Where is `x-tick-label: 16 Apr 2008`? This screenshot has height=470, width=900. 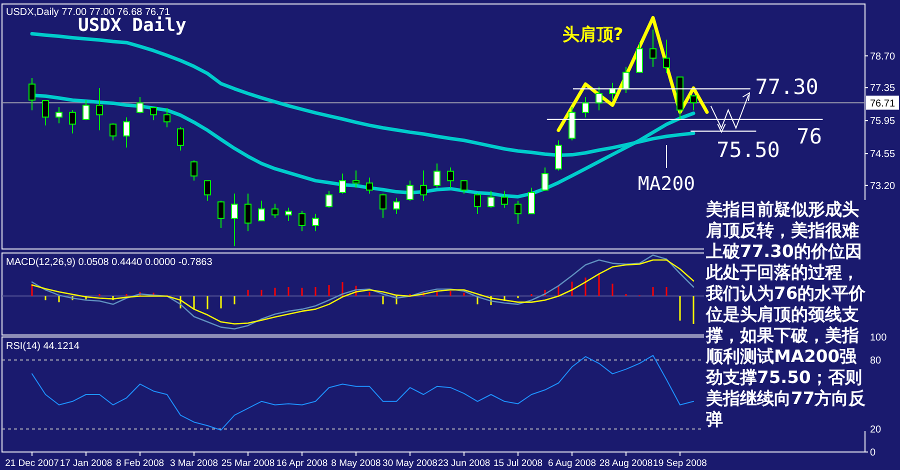 x-tick-label: 16 Apr 2008 is located at coordinates (302, 463).